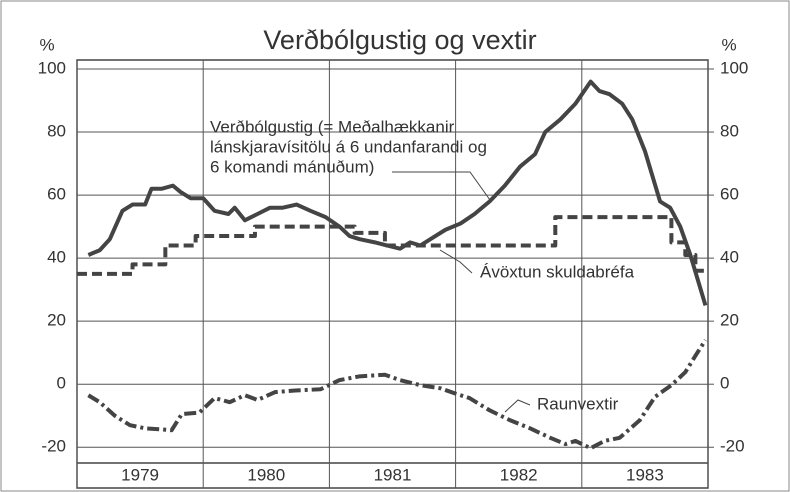  Describe the element at coordinates (348, 146) in the screenshot. I see `annotation: lánskjaravísitölu á 6 undanfarandi og` at that location.